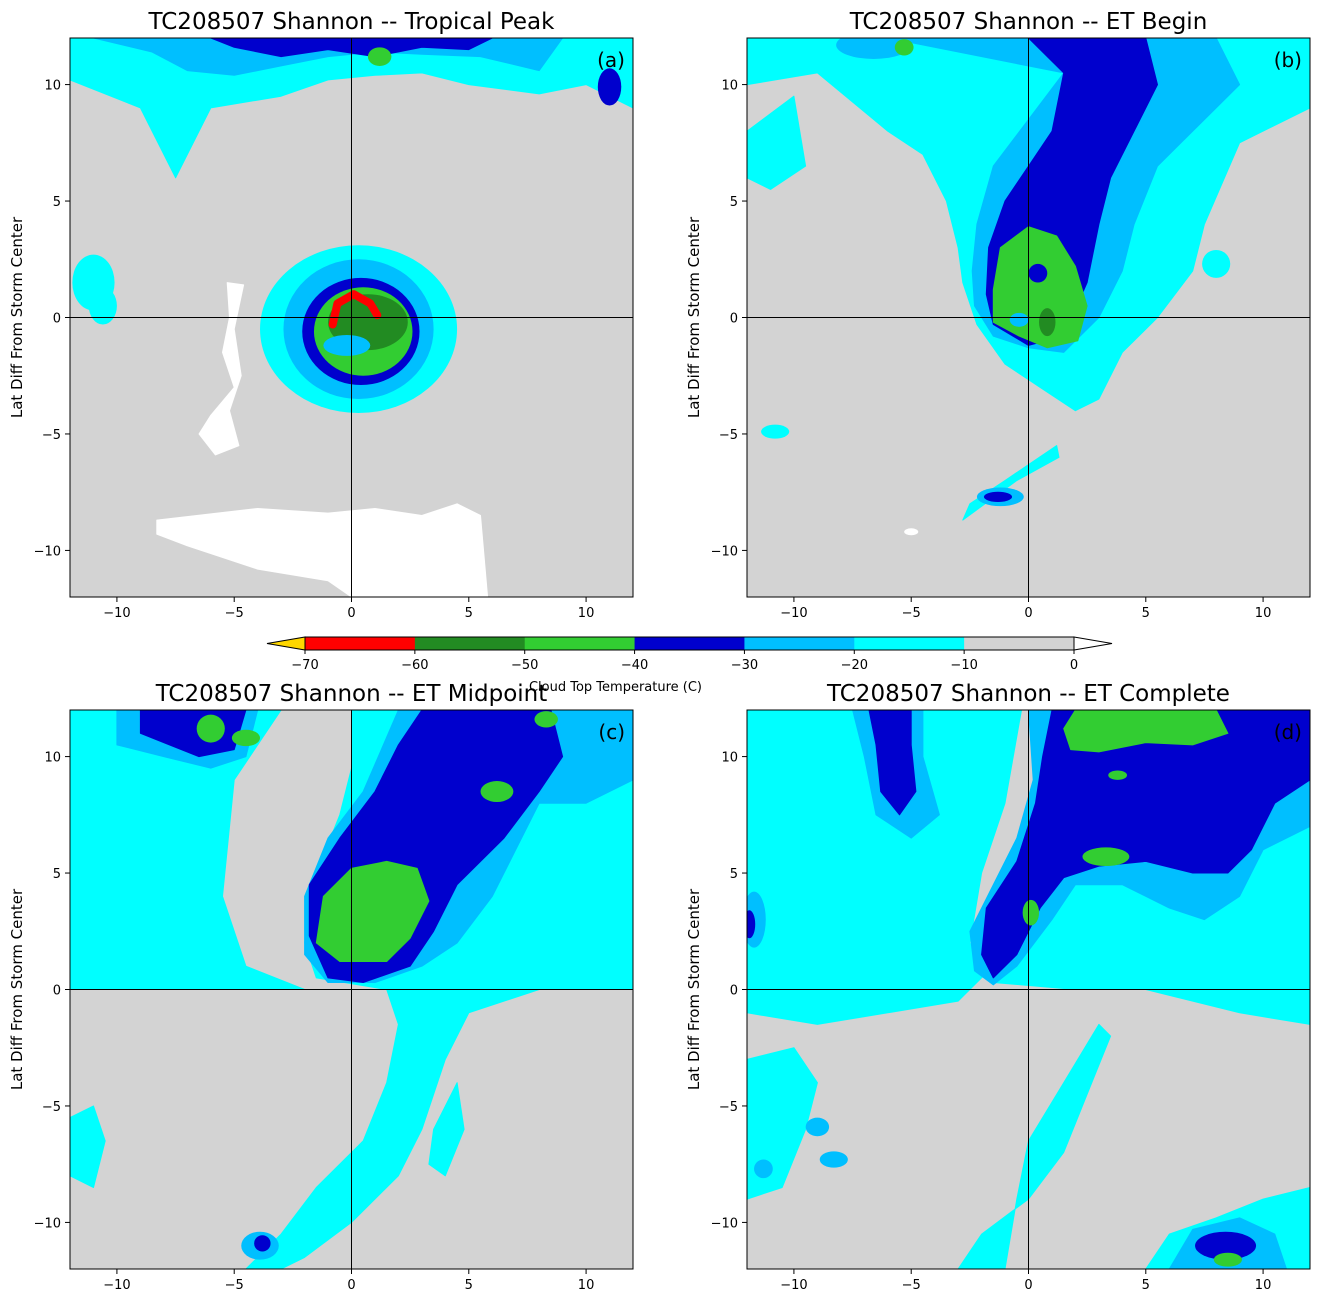 The height and width of the screenshot is (1303, 1319). What do you see at coordinates (854, 665) in the screenshot?
I see `colorbar-tick-label: −20` at bounding box center [854, 665].